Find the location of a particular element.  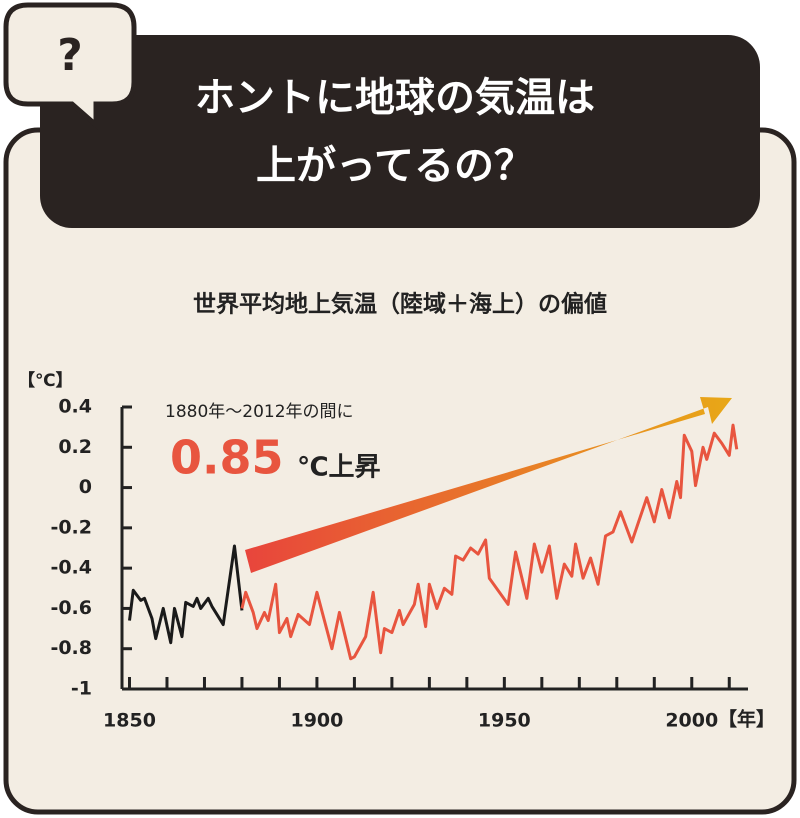

y-tick-label: -0.6 is located at coordinates (71, 608).